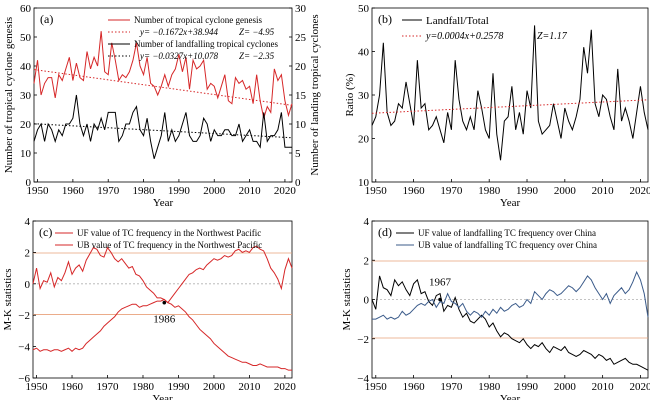  Describe the element at coordinates (385, 19) in the screenshot. I see `panel-label: (b)` at that location.